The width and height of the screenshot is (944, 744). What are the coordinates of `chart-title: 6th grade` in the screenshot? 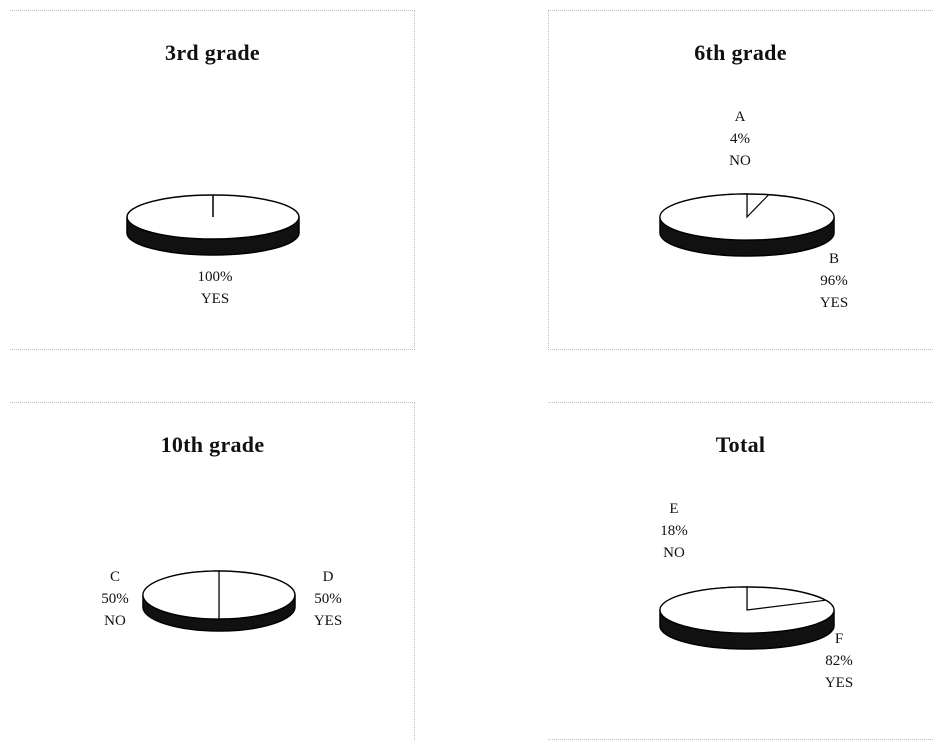 It's located at (740, 52).